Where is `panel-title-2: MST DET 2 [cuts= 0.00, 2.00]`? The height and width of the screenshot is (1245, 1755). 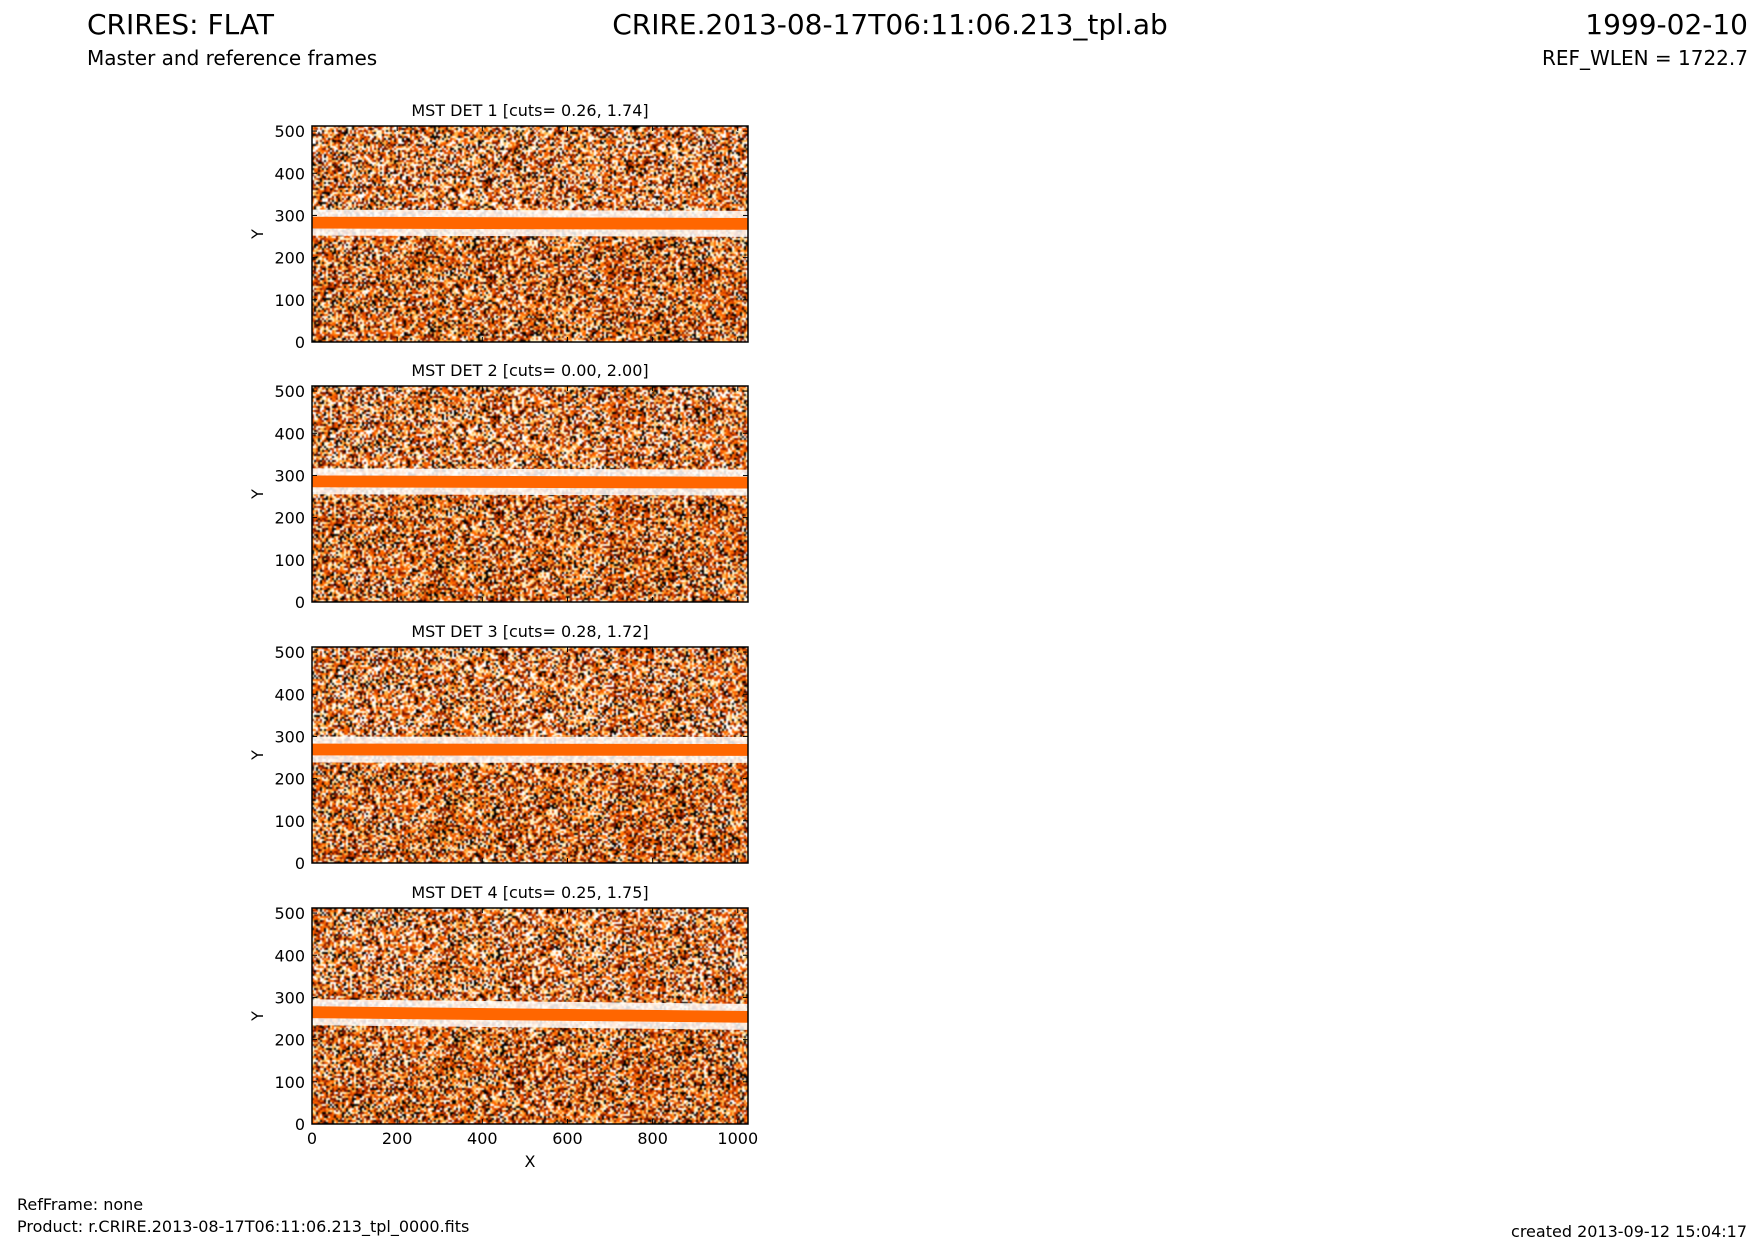 panel-title-2: MST DET 2 [cuts= 0.00, 2.00] is located at coordinates (529, 370).